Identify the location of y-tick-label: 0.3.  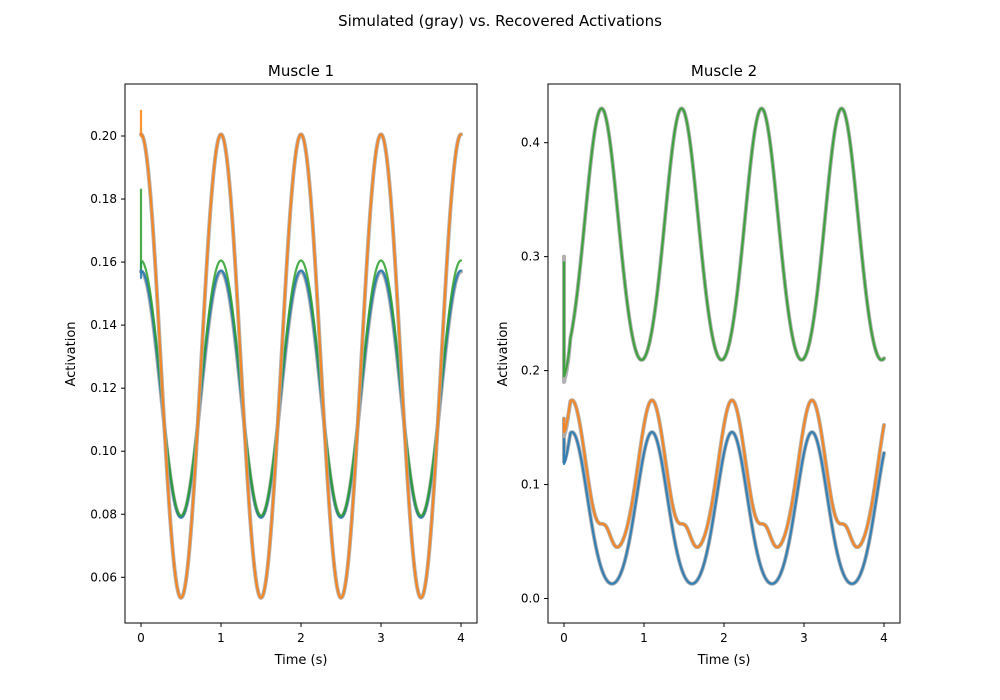
(530, 257).